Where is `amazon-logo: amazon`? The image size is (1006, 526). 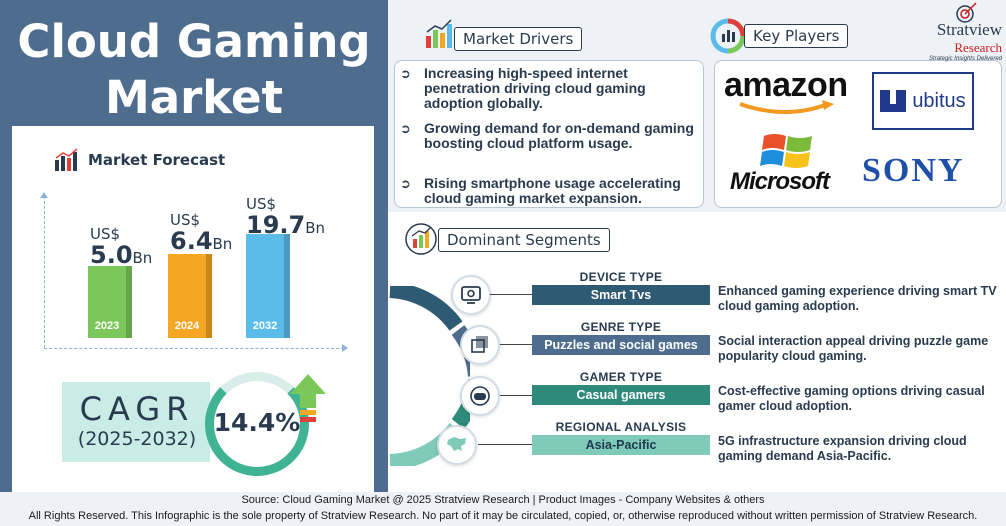 amazon-logo: amazon is located at coordinates (786, 85).